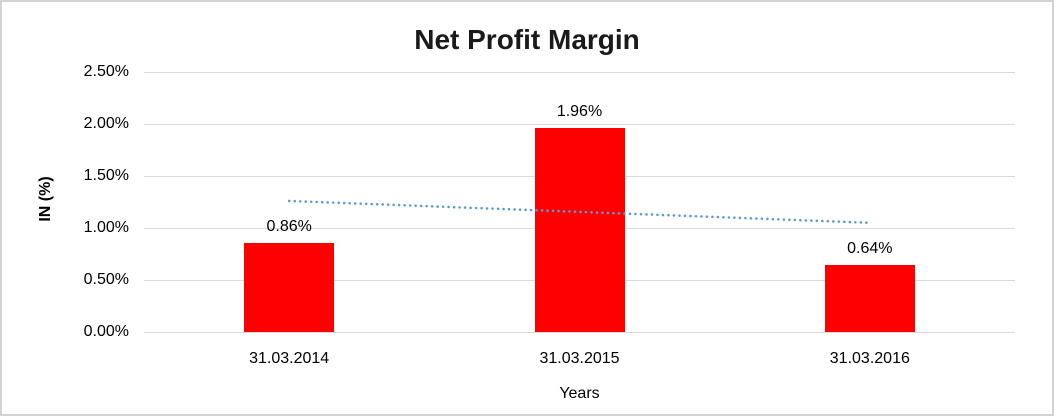 Image resolution: width=1054 pixels, height=416 pixels. I want to click on chart-title: Net Profit Margin, so click(527, 39).